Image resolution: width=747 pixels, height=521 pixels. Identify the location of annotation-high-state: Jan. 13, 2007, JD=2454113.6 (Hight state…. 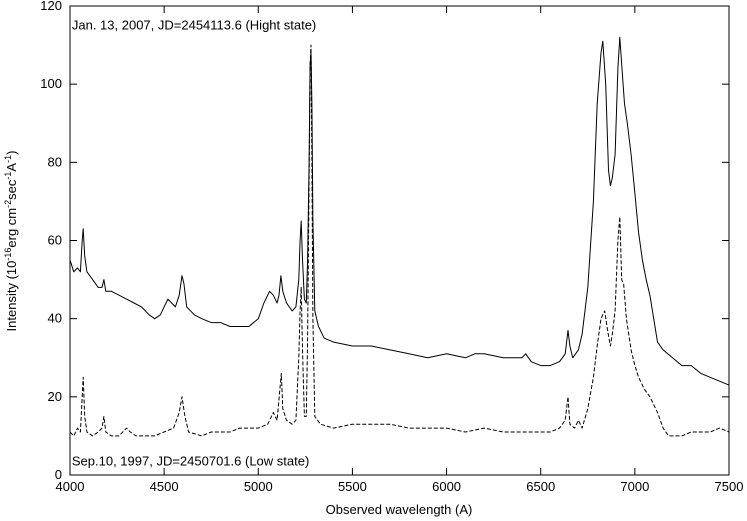
(194, 25).